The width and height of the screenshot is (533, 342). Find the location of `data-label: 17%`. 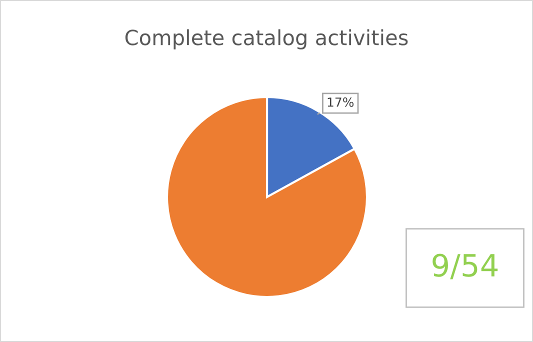

data-label: 17% is located at coordinates (341, 102).